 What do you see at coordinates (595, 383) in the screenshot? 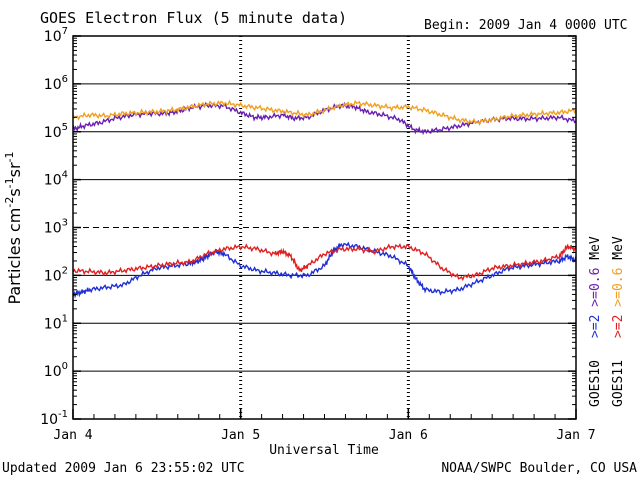
I see `legend-satellite-label: GOES10` at bounding box center [595, 383].